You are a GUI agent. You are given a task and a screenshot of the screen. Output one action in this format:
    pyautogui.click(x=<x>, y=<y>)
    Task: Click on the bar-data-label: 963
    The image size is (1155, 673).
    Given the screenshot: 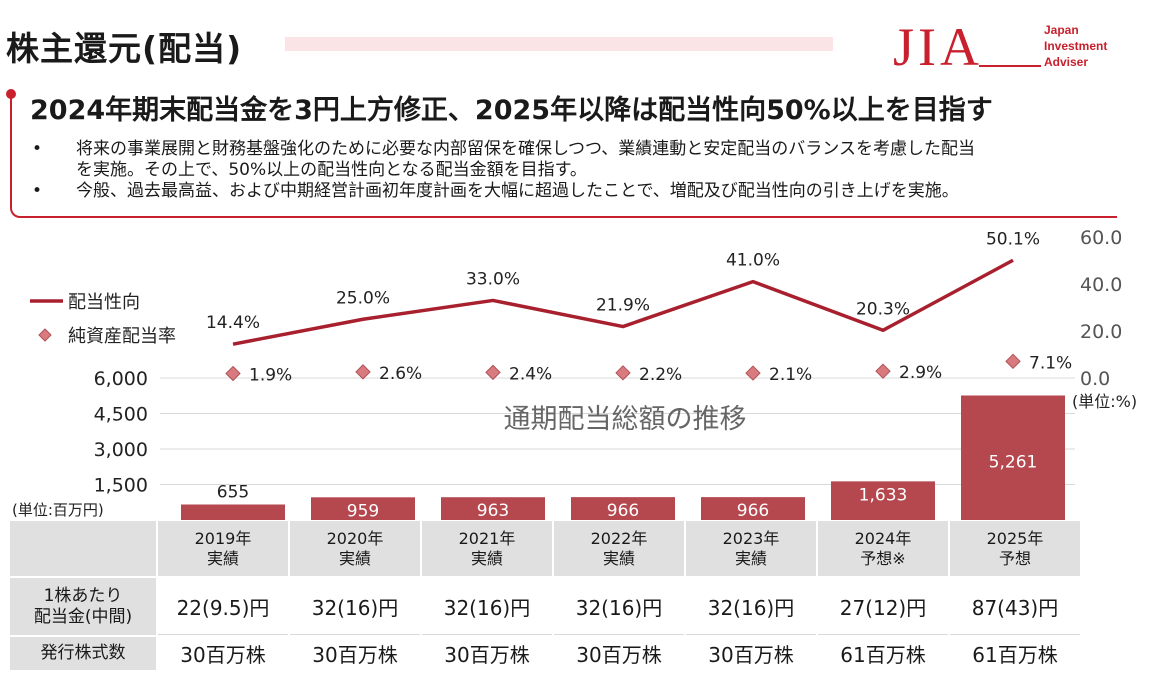 What is the action you would take?
    pyautogui.click(x=493, y=511)
    